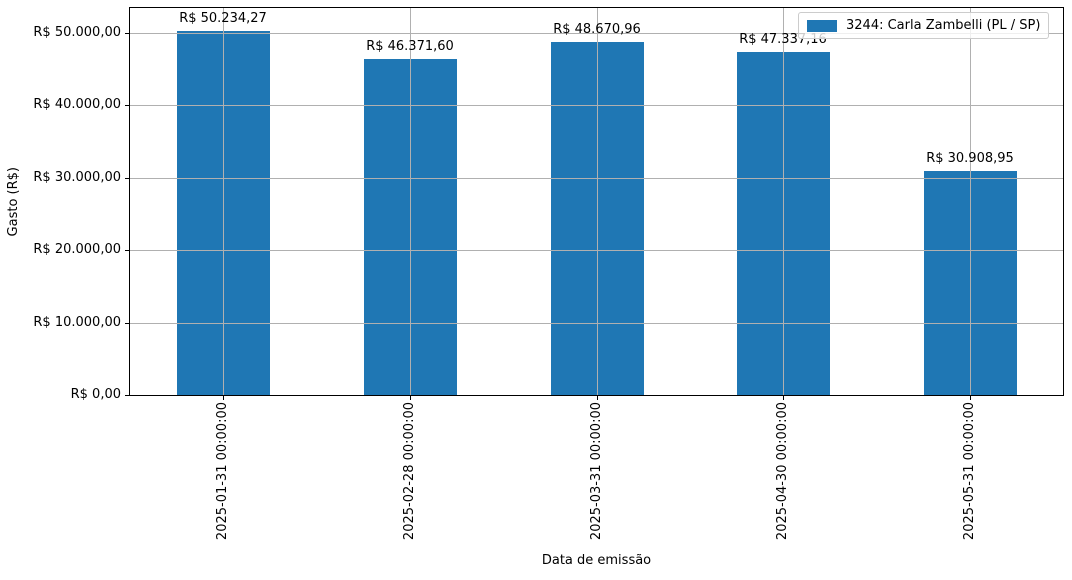 The width and height of the screenshot is (1072, 580). Describe the element at coordinates (596, 560) in the screenshot. I see `x-axis-label: Data de emissão` at that location.